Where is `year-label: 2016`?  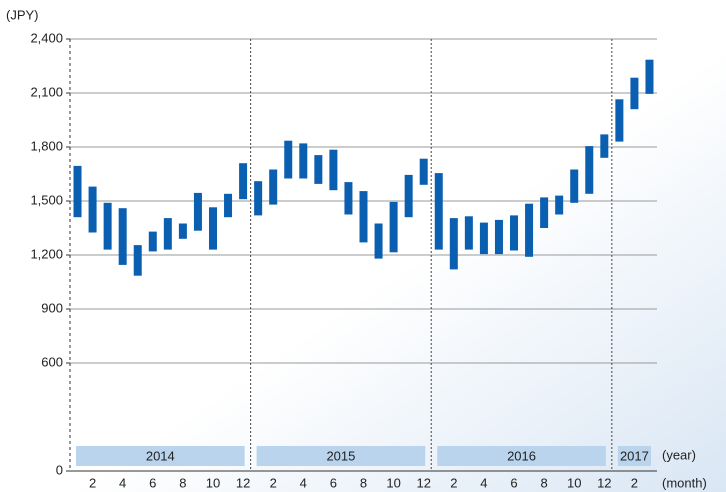 year-label: 2016 is located at coordinates (521, 455).